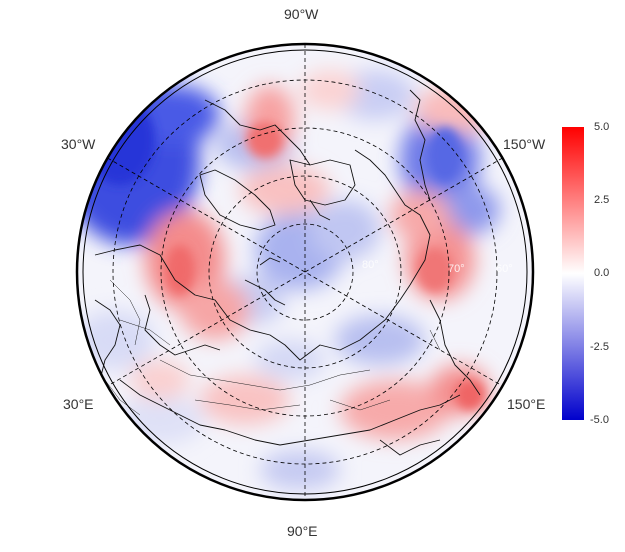 This screenshot has width=625, height=552. Describe the element at coordinates (78, 144) in the screenshot. I see `lon-label-30w: 30°W` at that location.